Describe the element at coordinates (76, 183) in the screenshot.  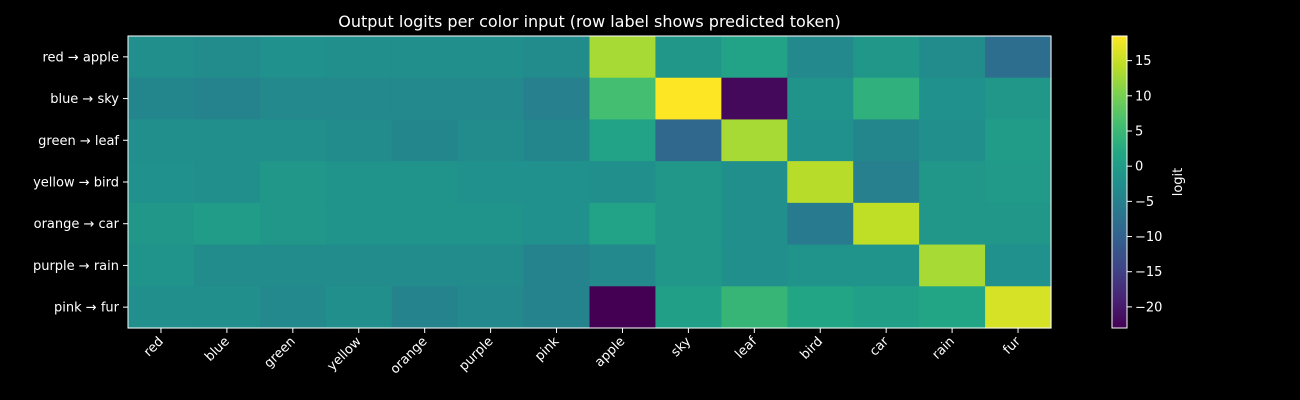
I see `row-label: yellow → bird` at that location.